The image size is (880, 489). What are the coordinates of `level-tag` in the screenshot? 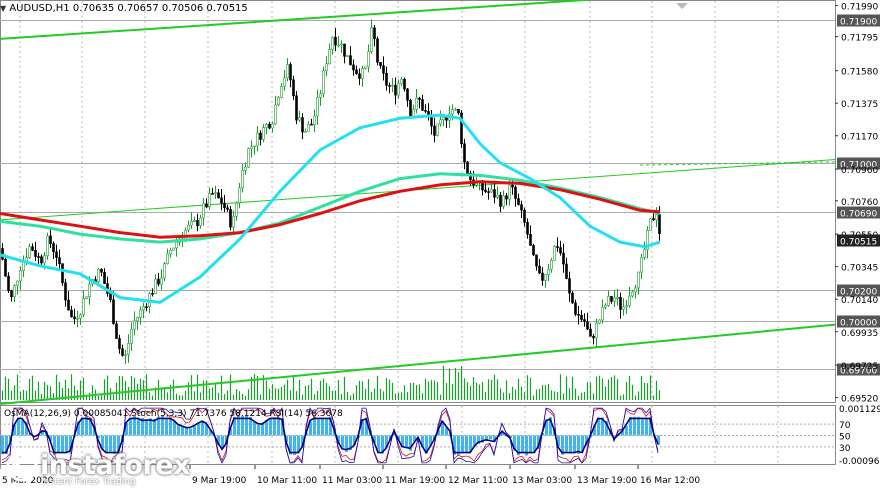 It's located at (858, 212).